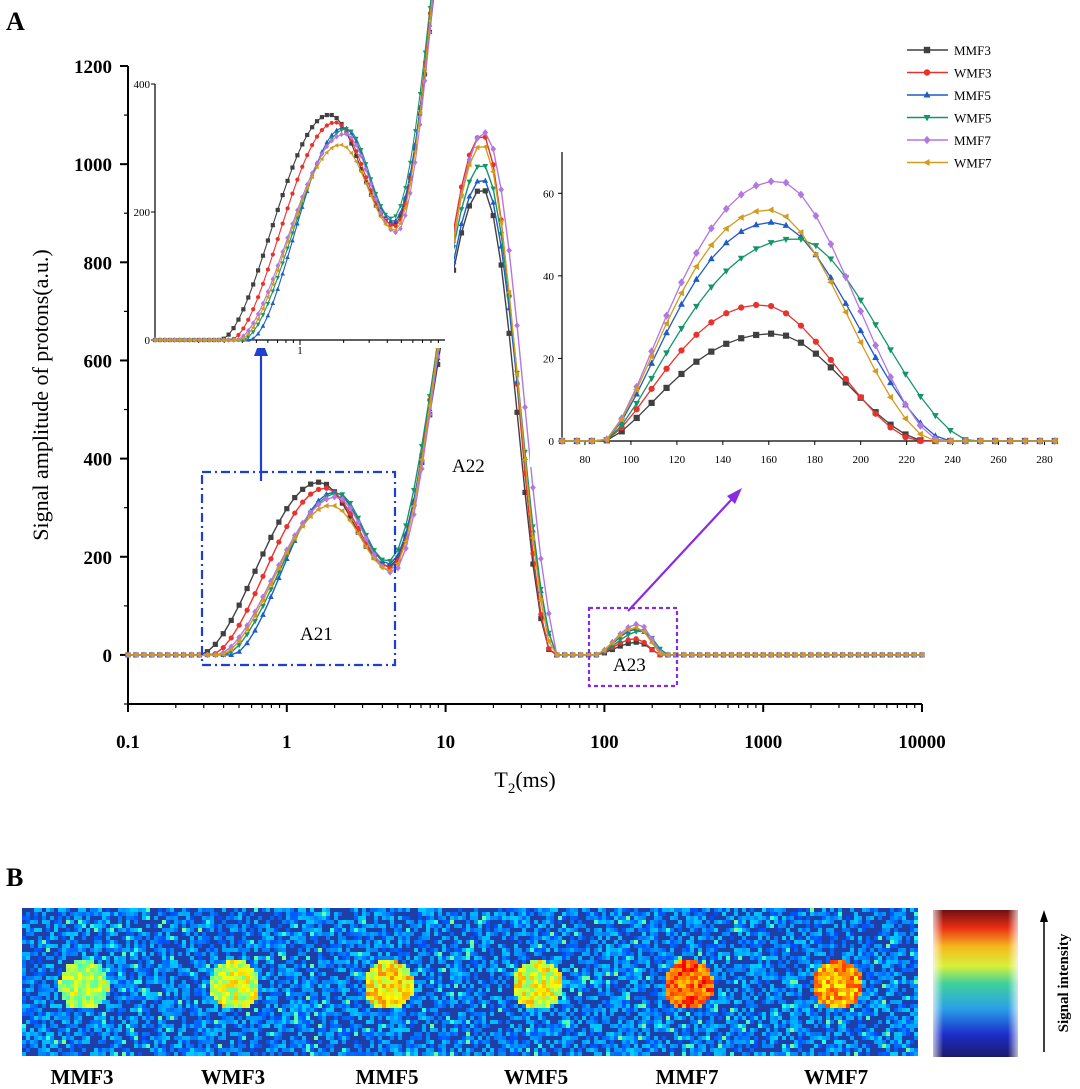 This screenshot has width=1080, height=1089. What do you see at coordinates (501, 190) in the screenshot?
I see `series-point-MMF7` at bounding box center [501, 190].